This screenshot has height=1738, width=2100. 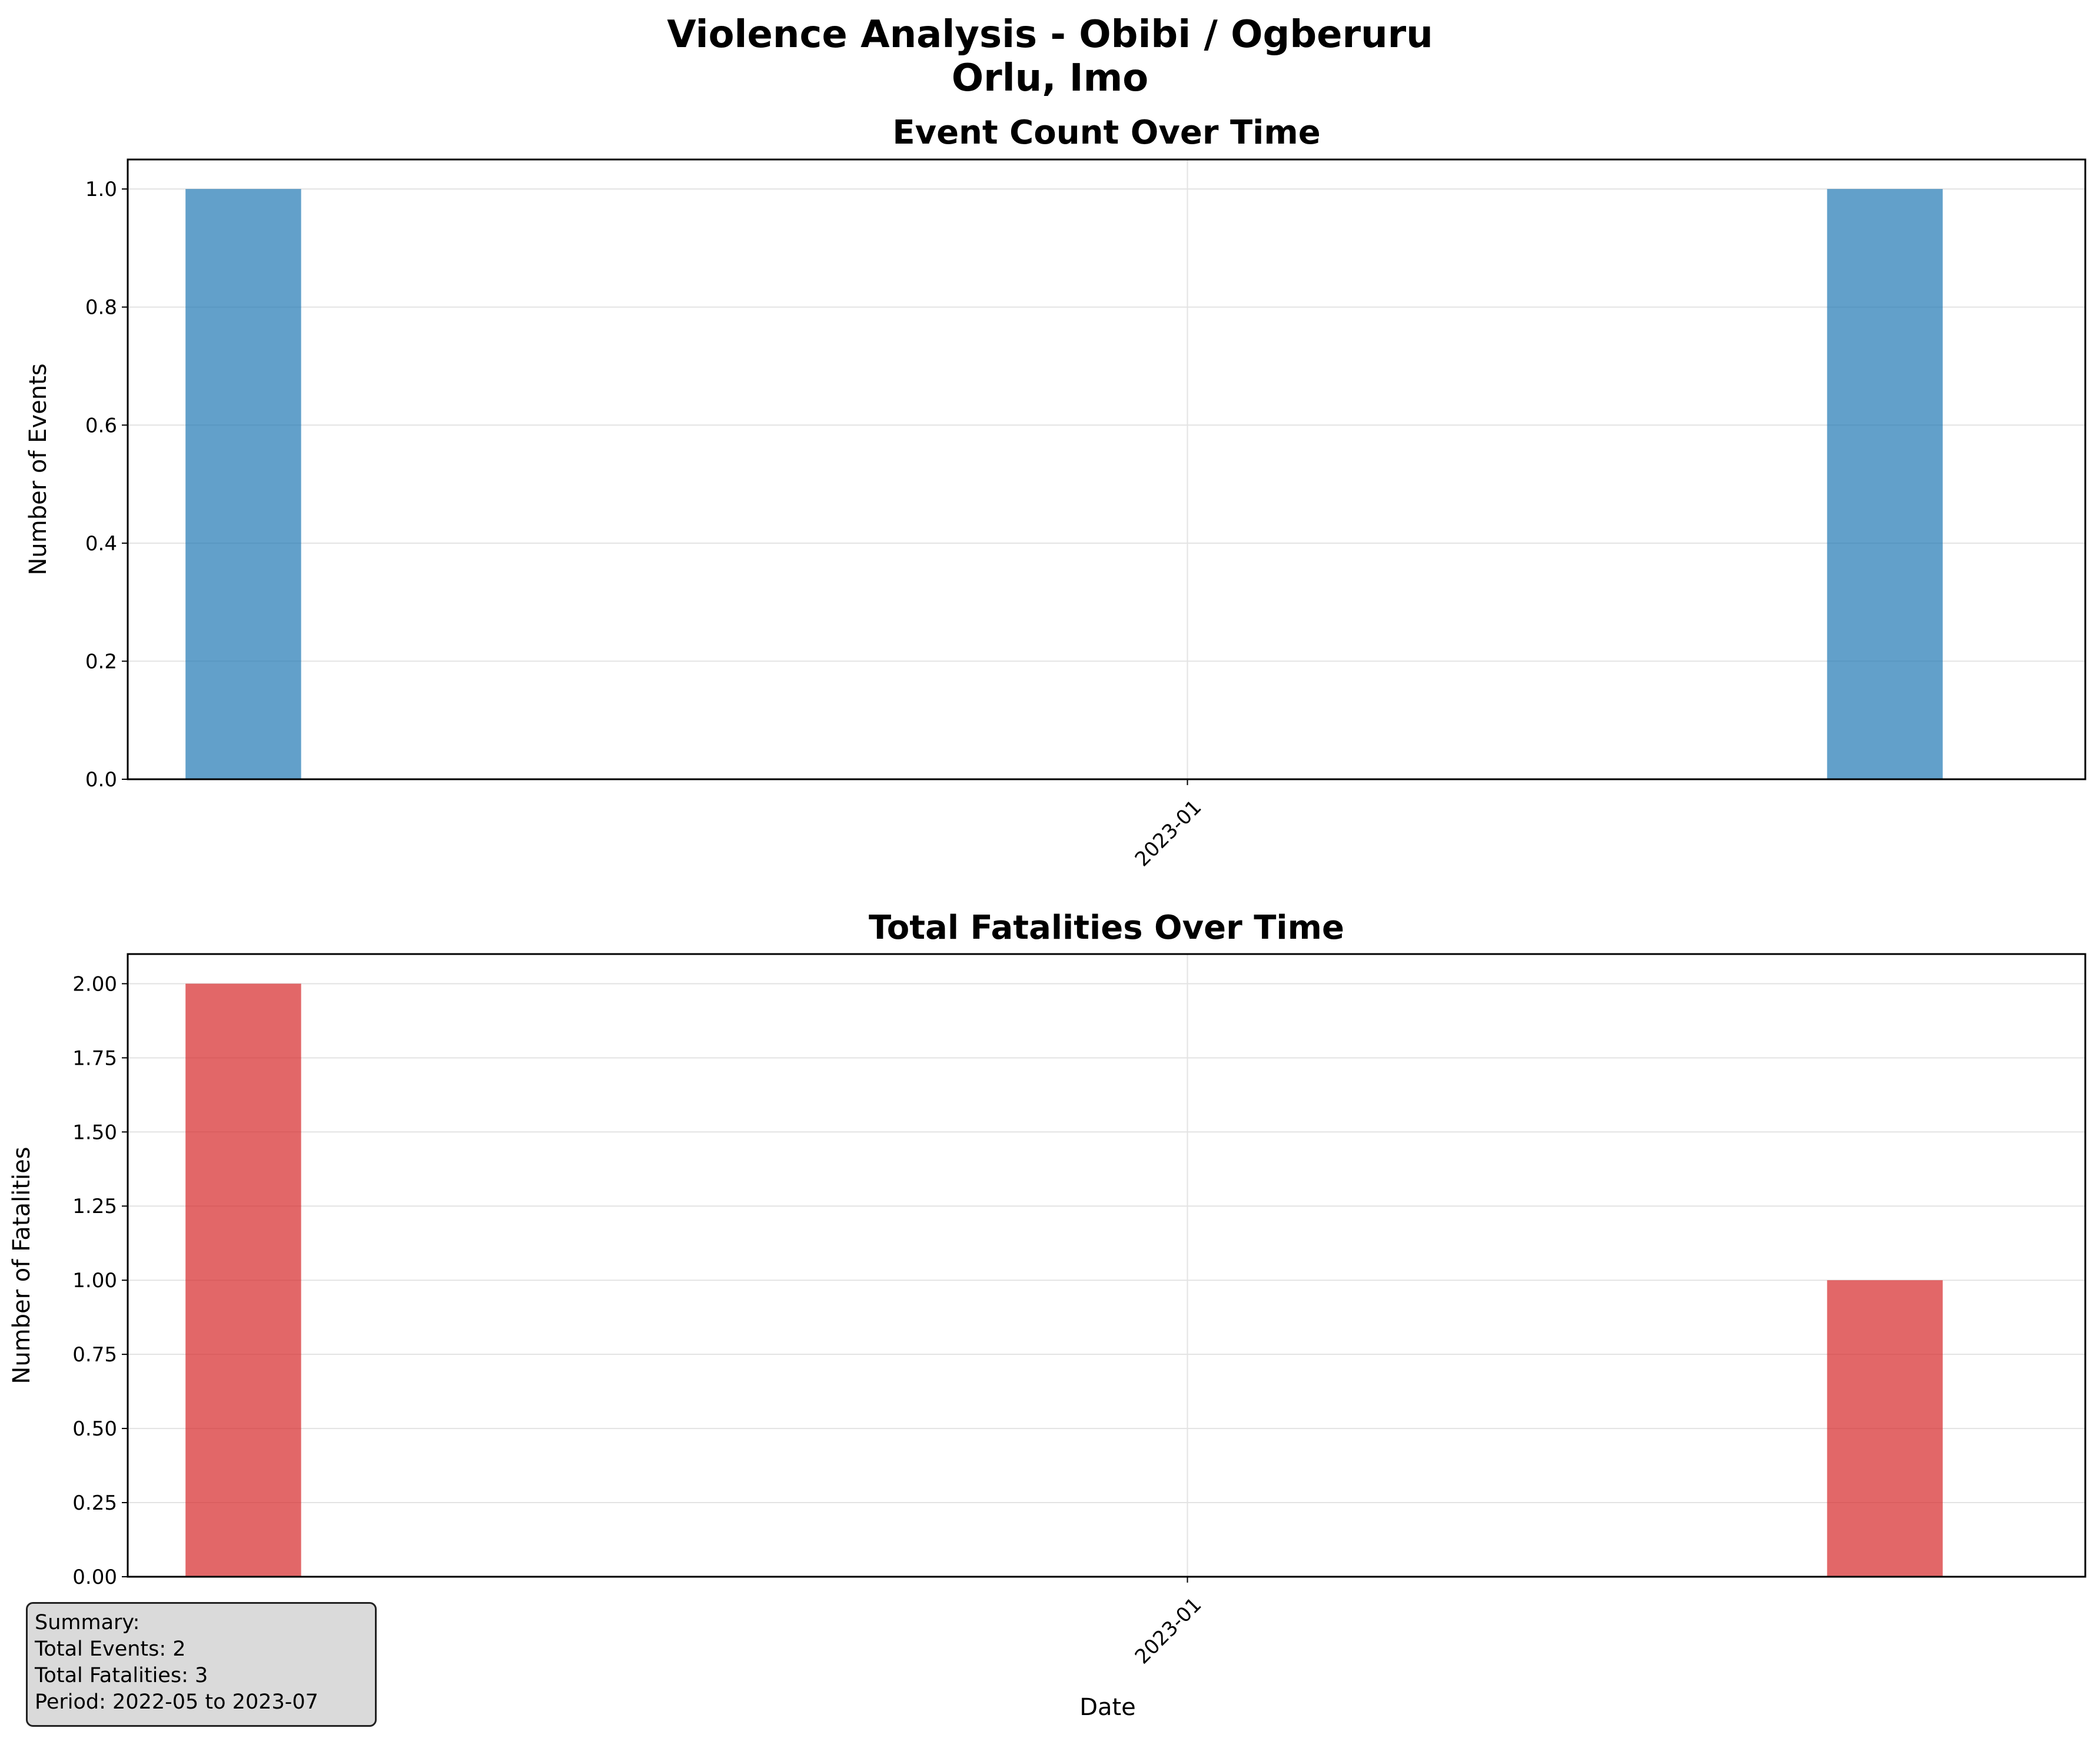 What do you see at coordinates (1050, 35) in the screenshot?
I see `figure-title-line1: Violence Analysis - Obibi / Ogberuru` at bounding box center [1050, 35].